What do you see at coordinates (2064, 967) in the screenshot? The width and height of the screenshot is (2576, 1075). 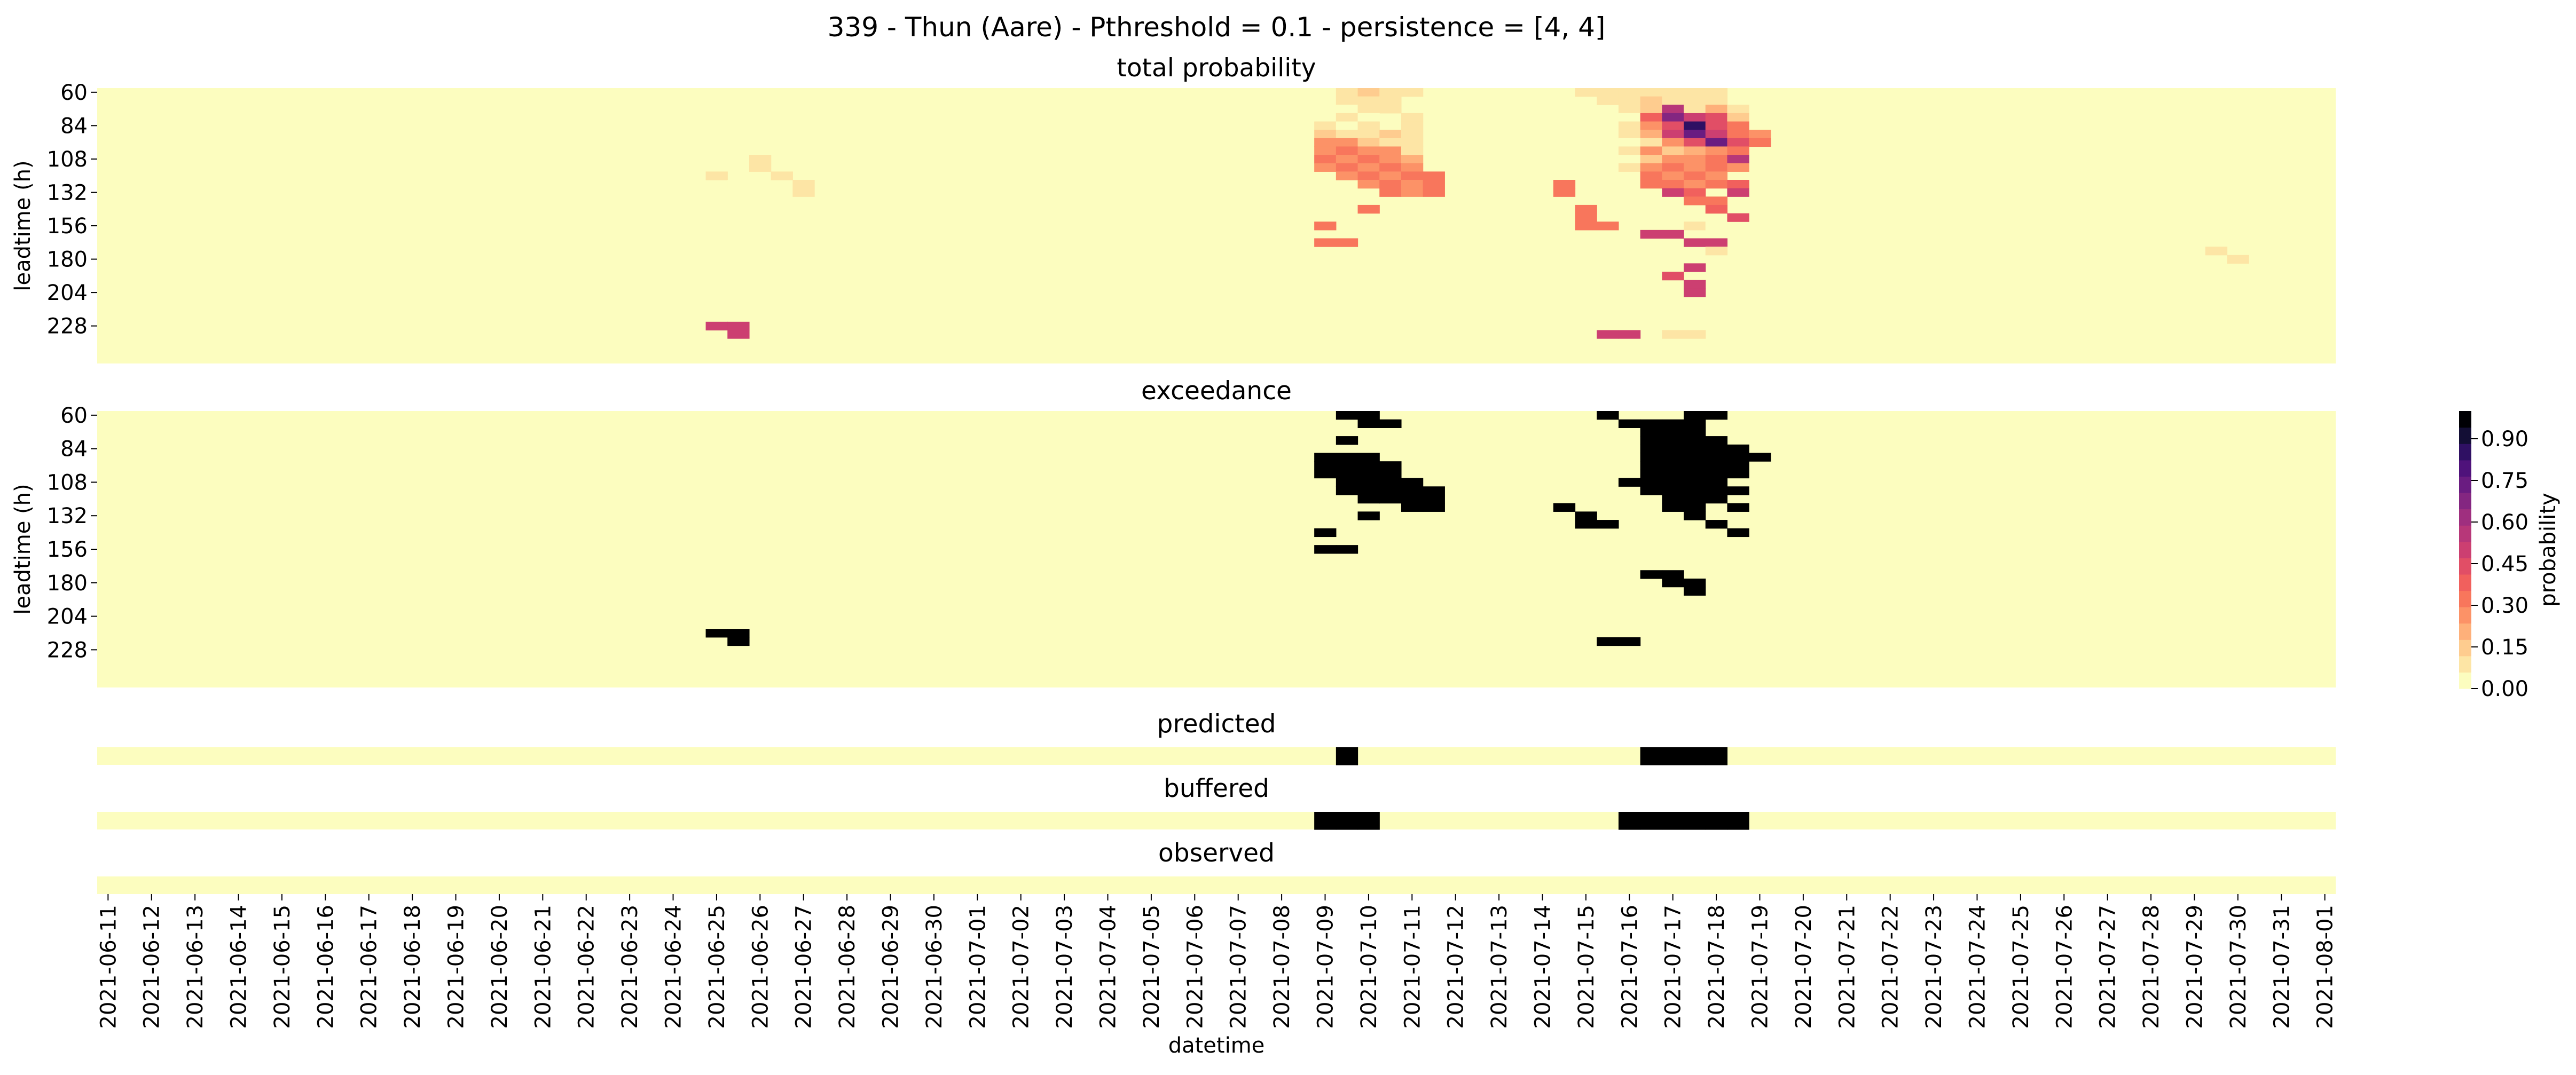 I see `x-tick-label: 2021-07-26` at bounding box center [2064, 967].